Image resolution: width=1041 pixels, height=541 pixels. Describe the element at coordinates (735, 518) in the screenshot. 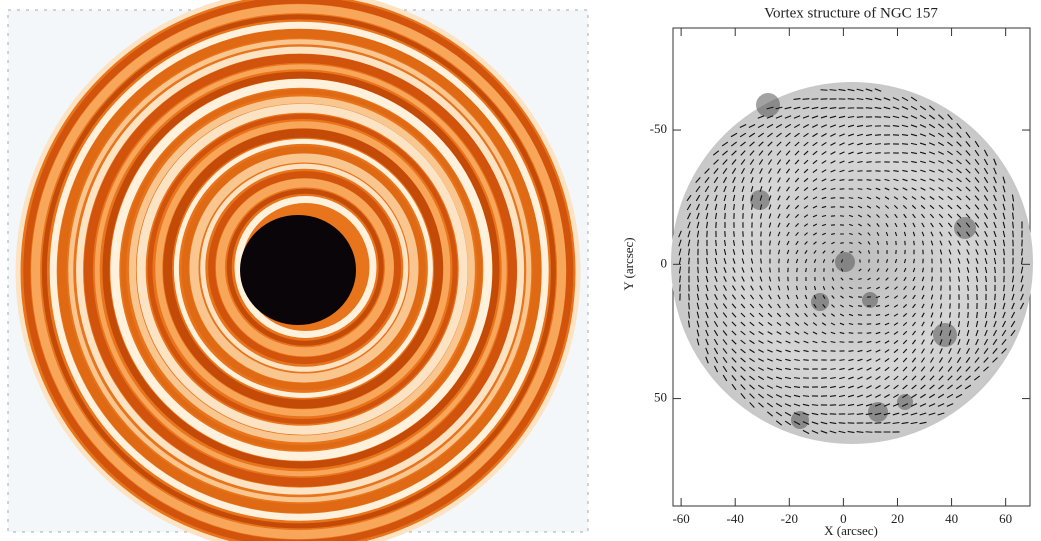

I see `x-tick-label: -40` at that location.